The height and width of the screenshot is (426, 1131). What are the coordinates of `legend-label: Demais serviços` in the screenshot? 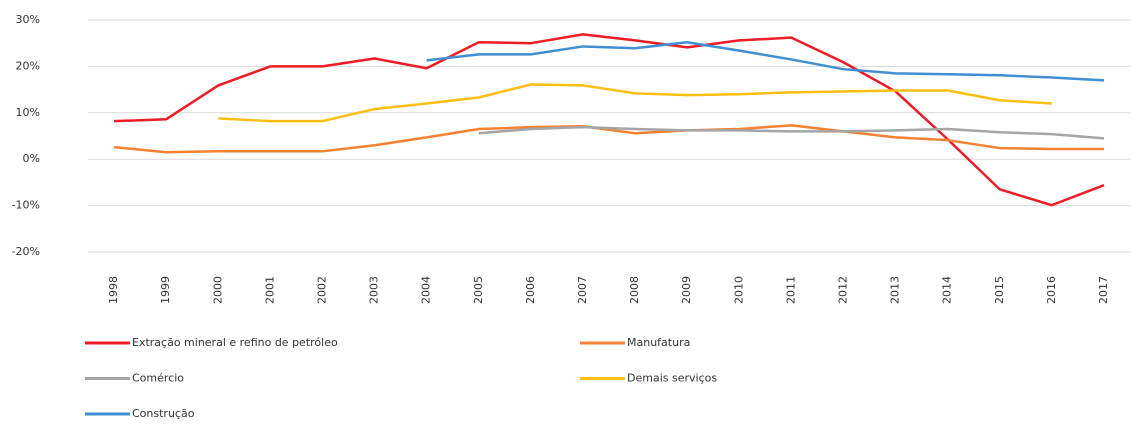 It's located at (672, 378).